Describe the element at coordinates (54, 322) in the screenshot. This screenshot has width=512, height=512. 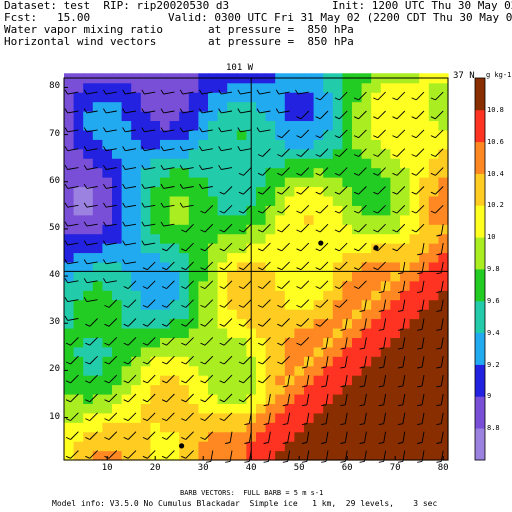
I see `y-tick-label: 30` at that location.